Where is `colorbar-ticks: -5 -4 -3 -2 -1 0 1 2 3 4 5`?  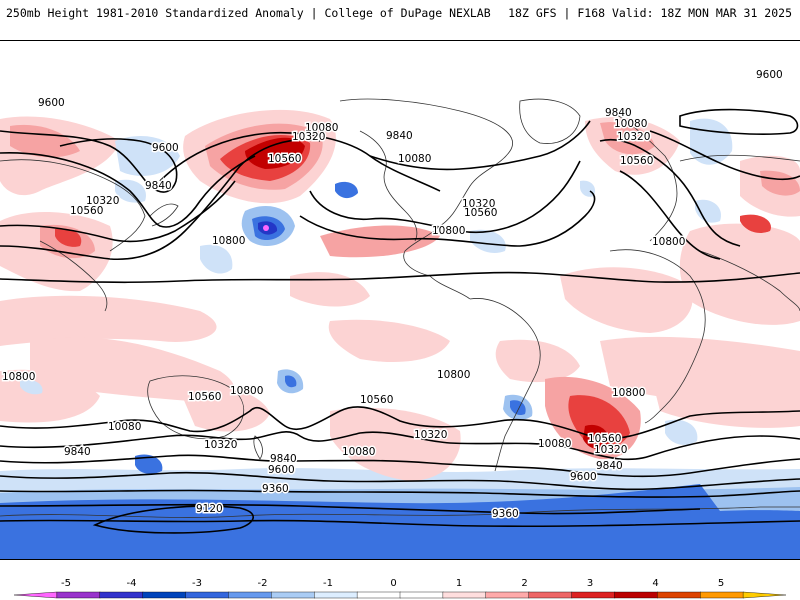
colorbar-ticks: -5 -4 -3 -2 -1 0 1 2 3 4 5 is located at coordinates (392, 583).